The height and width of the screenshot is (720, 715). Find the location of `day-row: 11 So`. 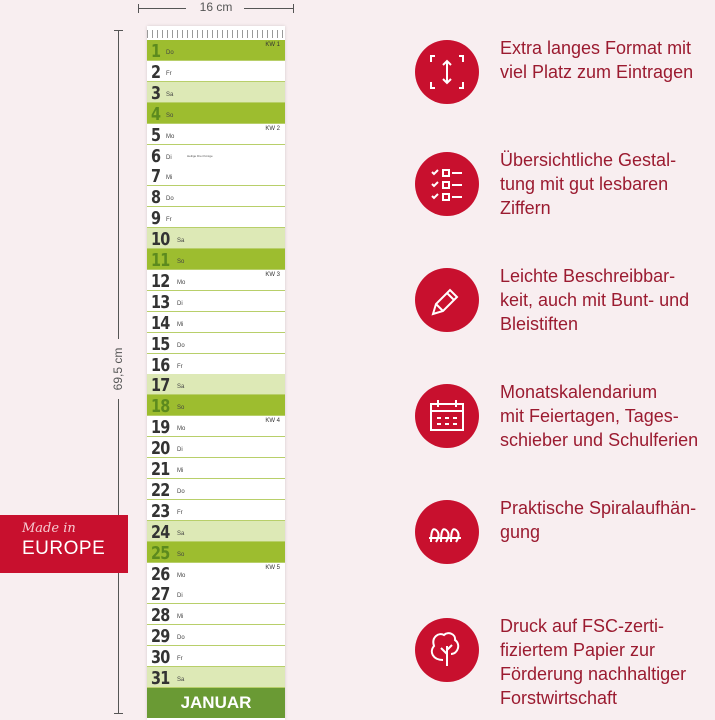

day-row: 11 So is located at coordinates (216, 260).